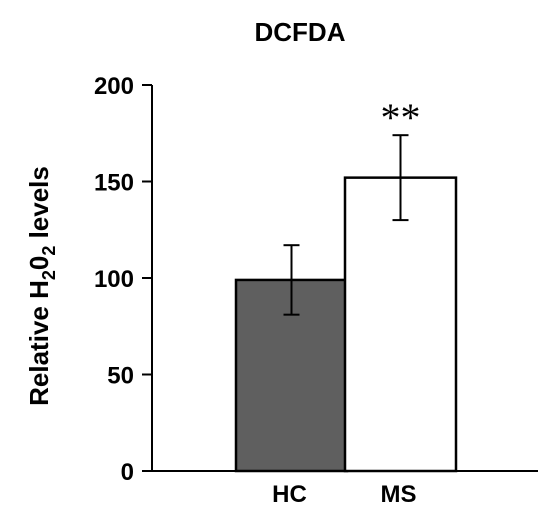  Describe the element at coordinates (114, 279) in the screenshot. I see `y-tick-label: 100` at that location.